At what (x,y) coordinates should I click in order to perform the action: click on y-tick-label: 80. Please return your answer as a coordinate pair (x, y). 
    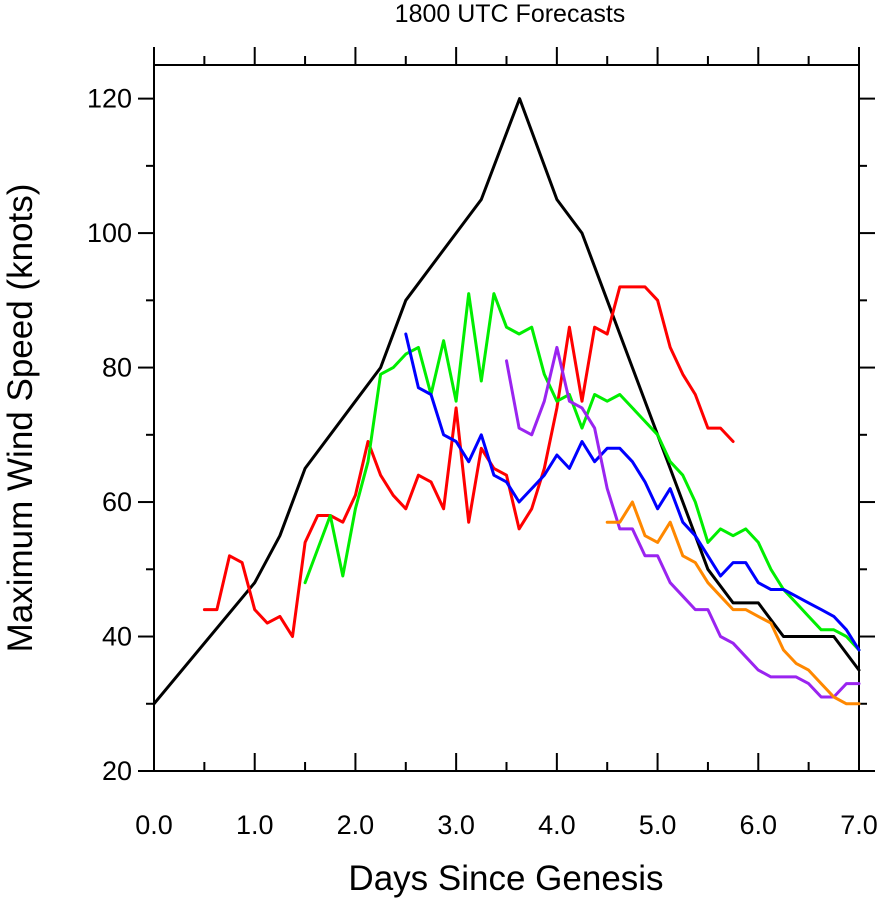
    Looking at the image, I should click on (117, 368).